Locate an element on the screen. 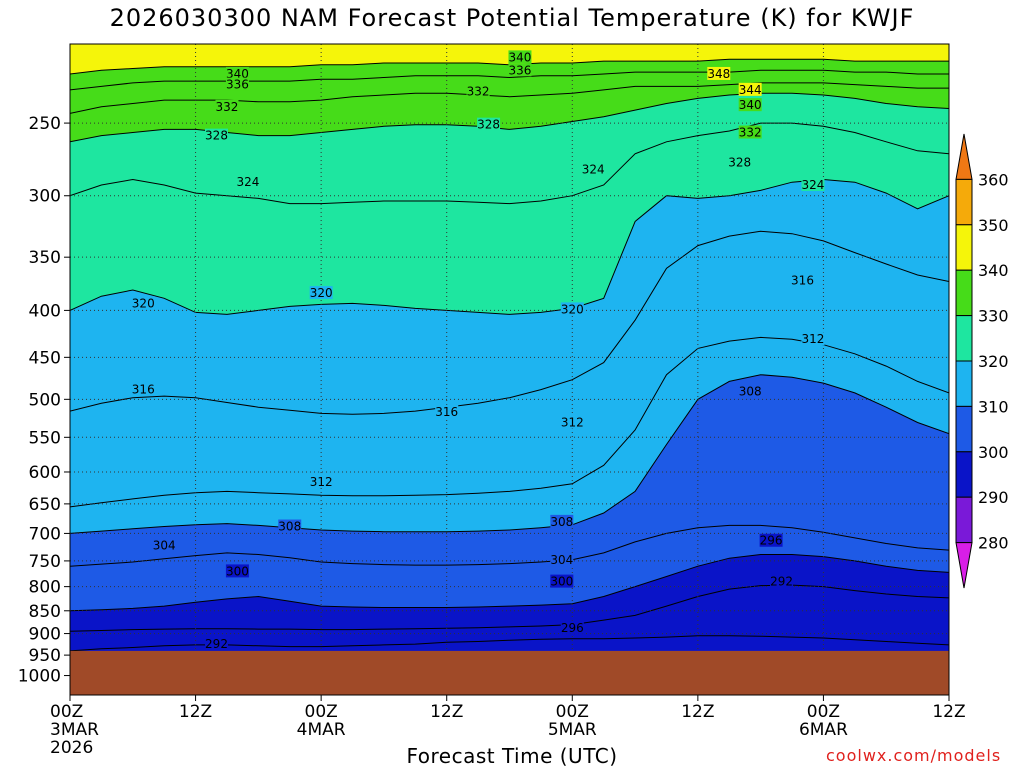  contour-label: 296 is located at coordinates (572, 628).